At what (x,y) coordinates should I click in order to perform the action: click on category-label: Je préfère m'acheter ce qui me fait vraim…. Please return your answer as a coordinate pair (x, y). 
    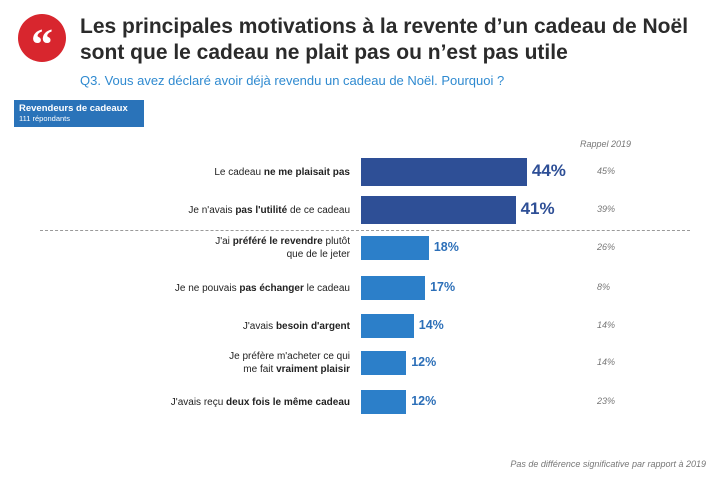
    Looking at the image, I should click on (289, 363).